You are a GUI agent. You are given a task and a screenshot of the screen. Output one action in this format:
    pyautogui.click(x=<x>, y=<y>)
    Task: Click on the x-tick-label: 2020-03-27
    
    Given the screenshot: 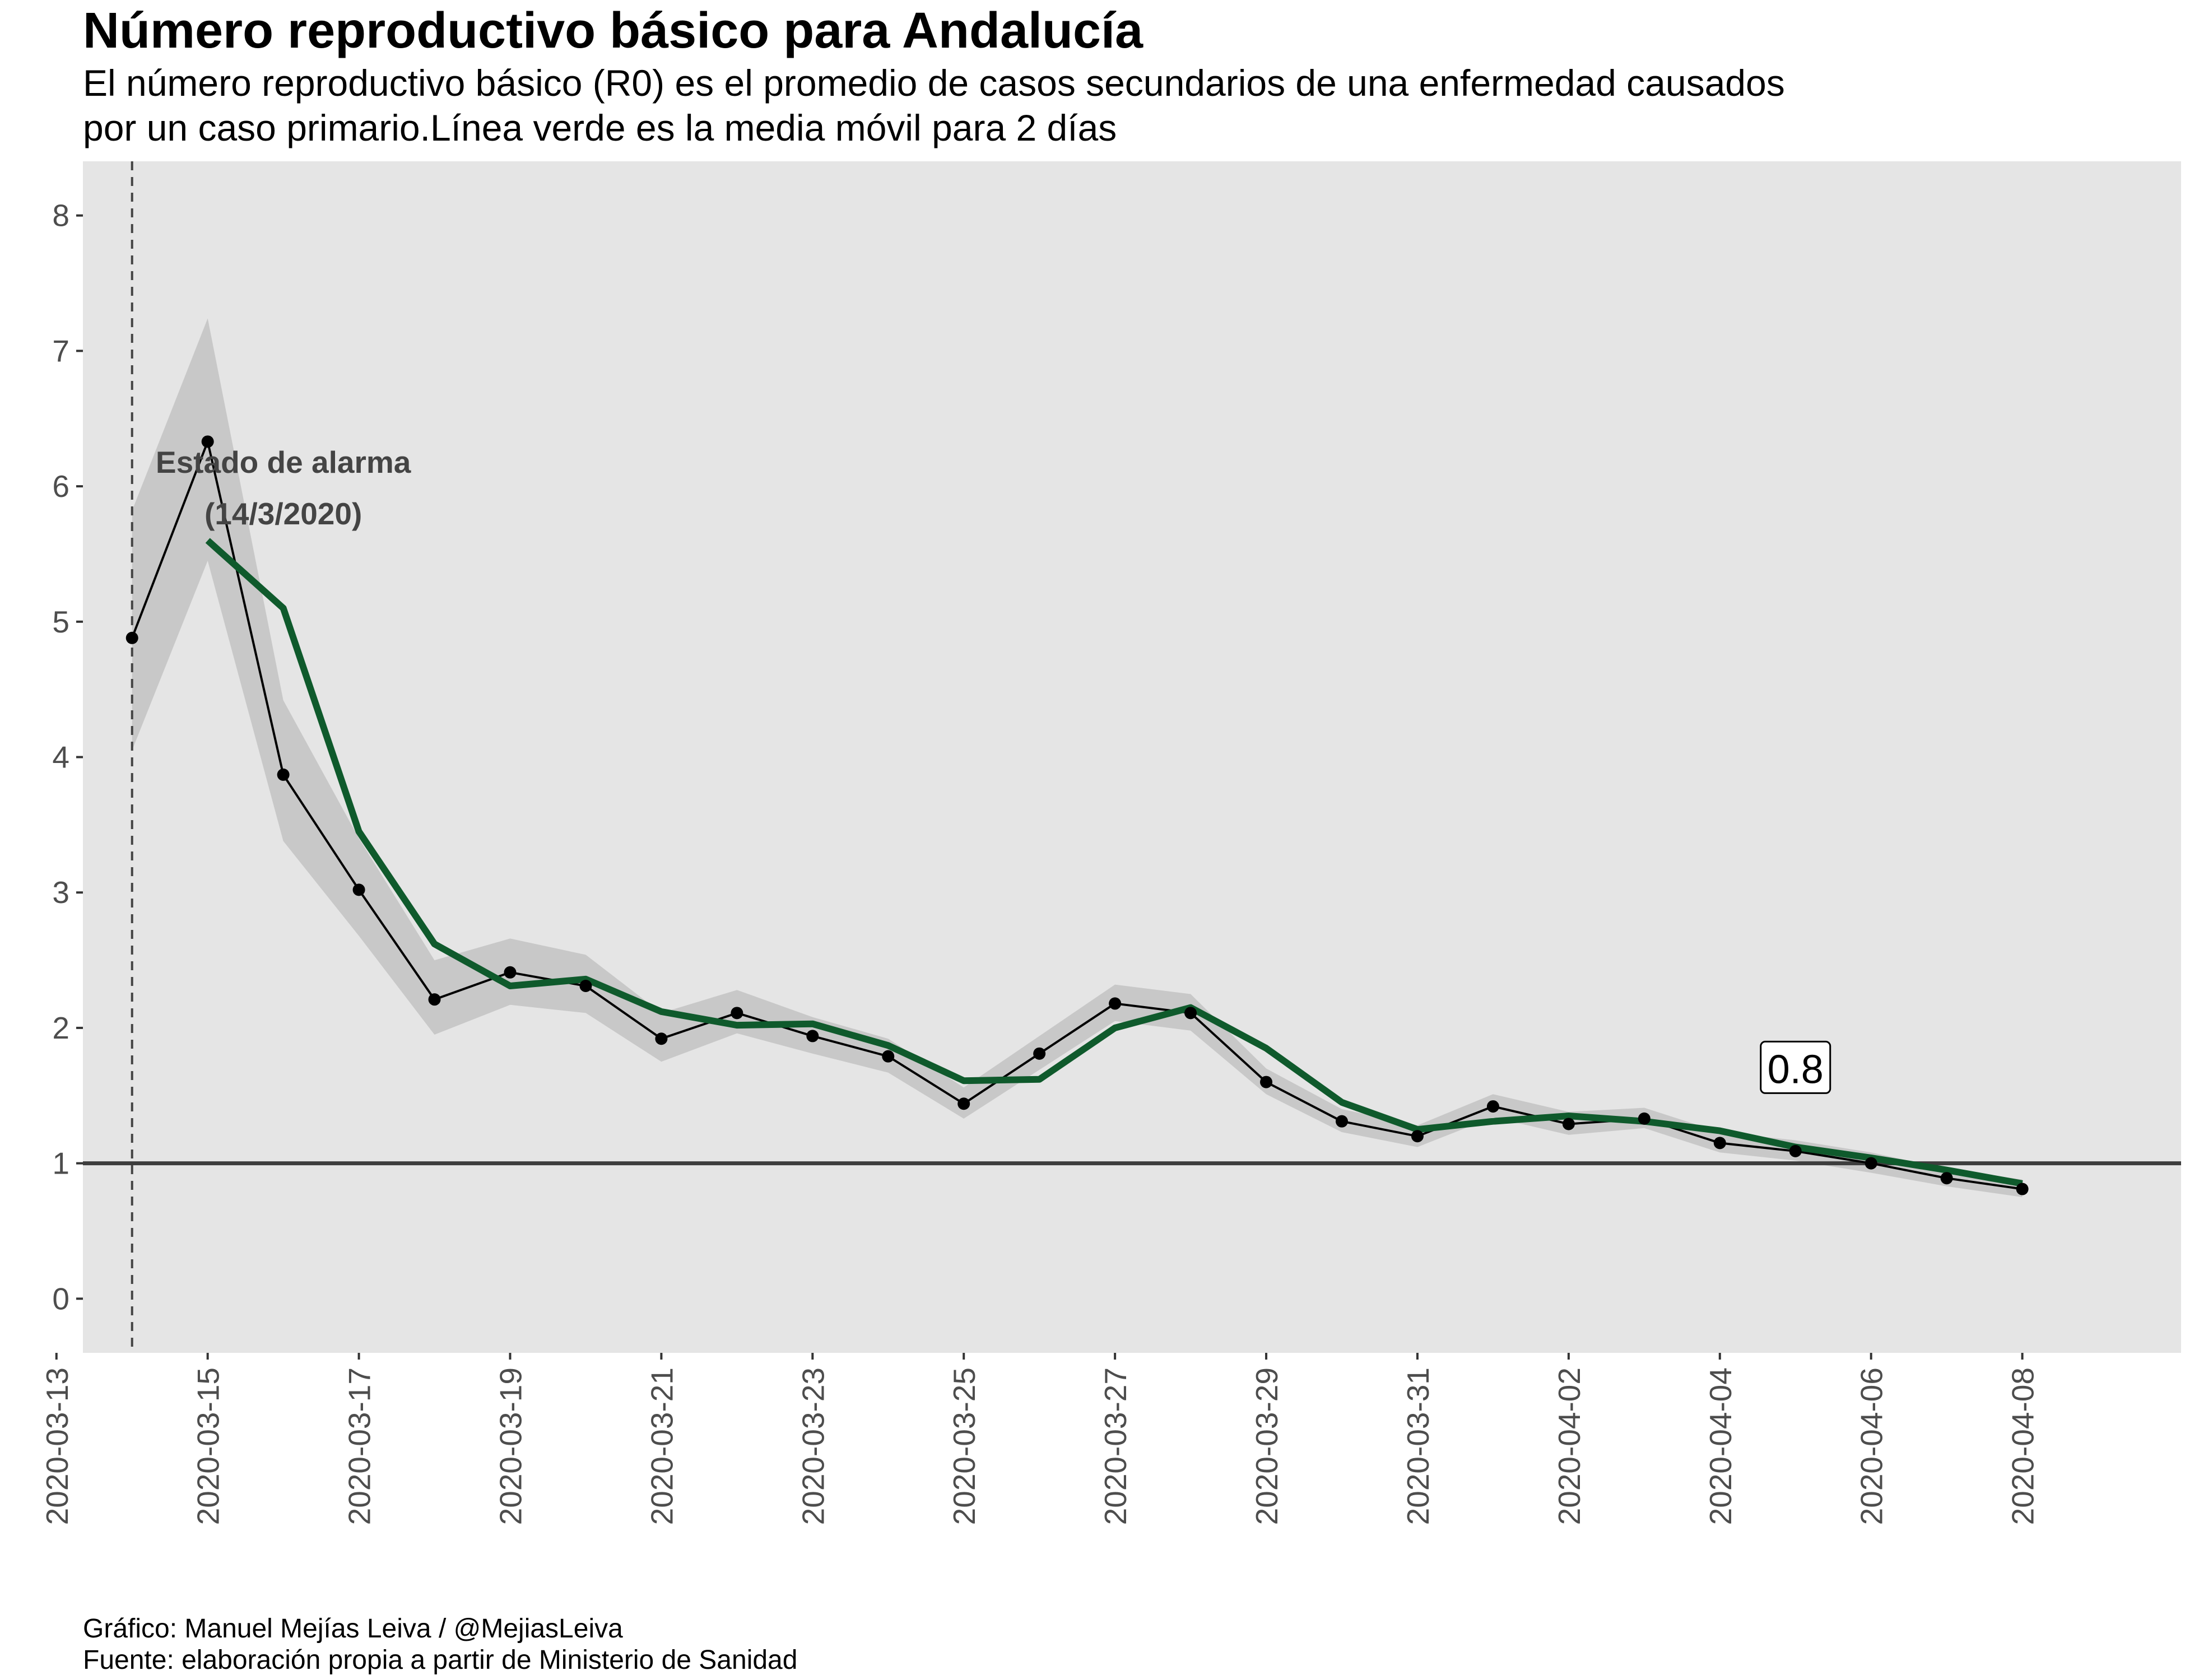 What is the action you would take?
    pyautogui.click(x=1115, y=1446)
    